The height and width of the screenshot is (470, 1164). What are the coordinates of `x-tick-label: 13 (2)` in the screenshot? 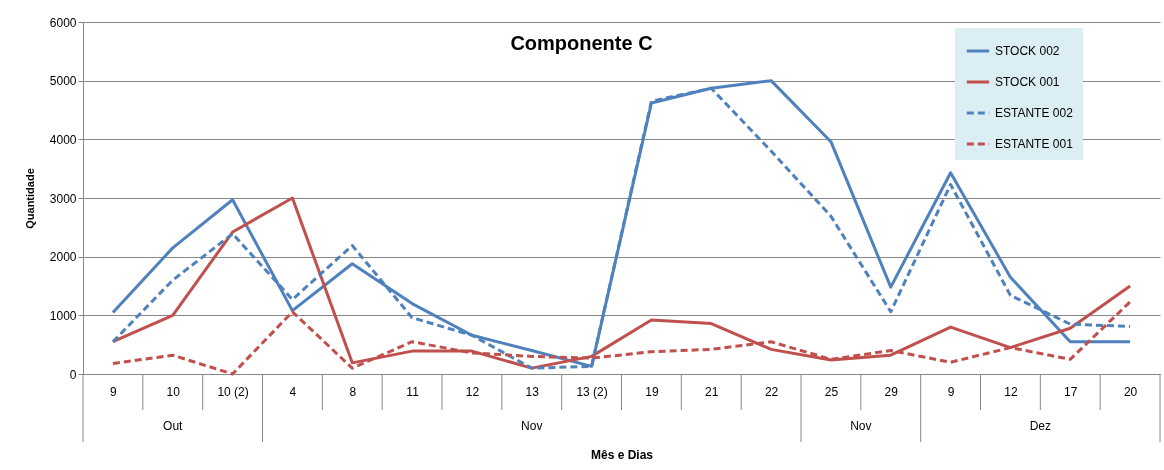 It's located at (592, 391).